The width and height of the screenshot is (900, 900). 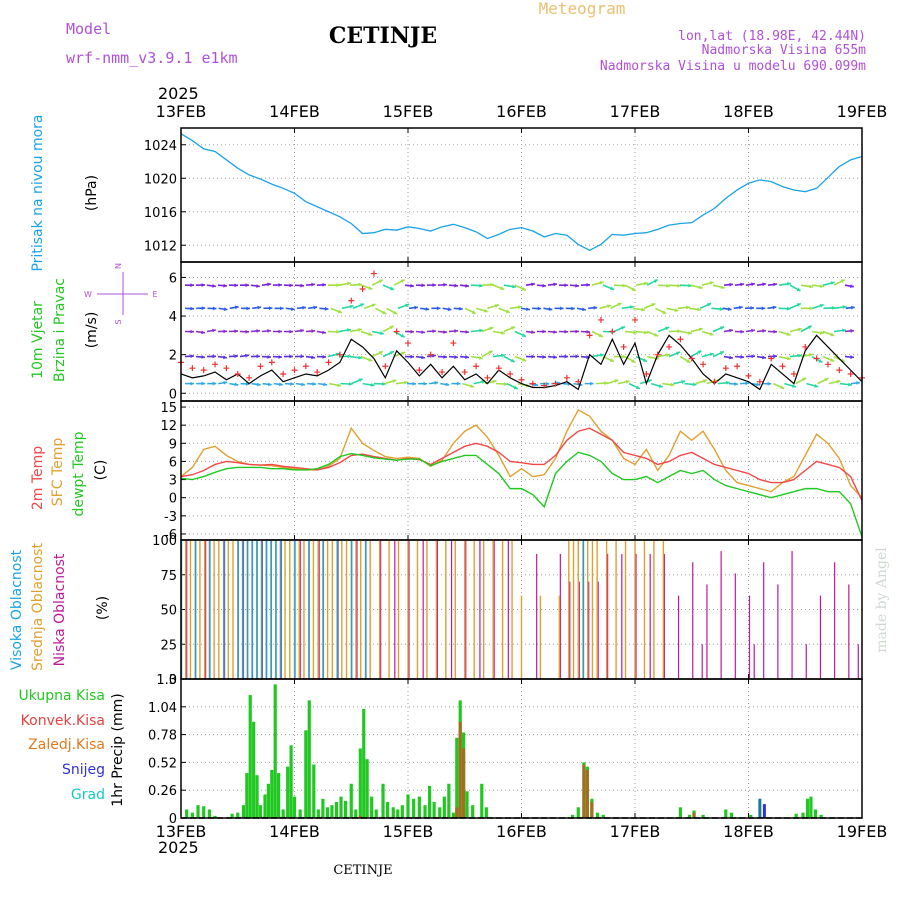 I want to click on top-date-label: 14FEB, so click(x=294, y=111).